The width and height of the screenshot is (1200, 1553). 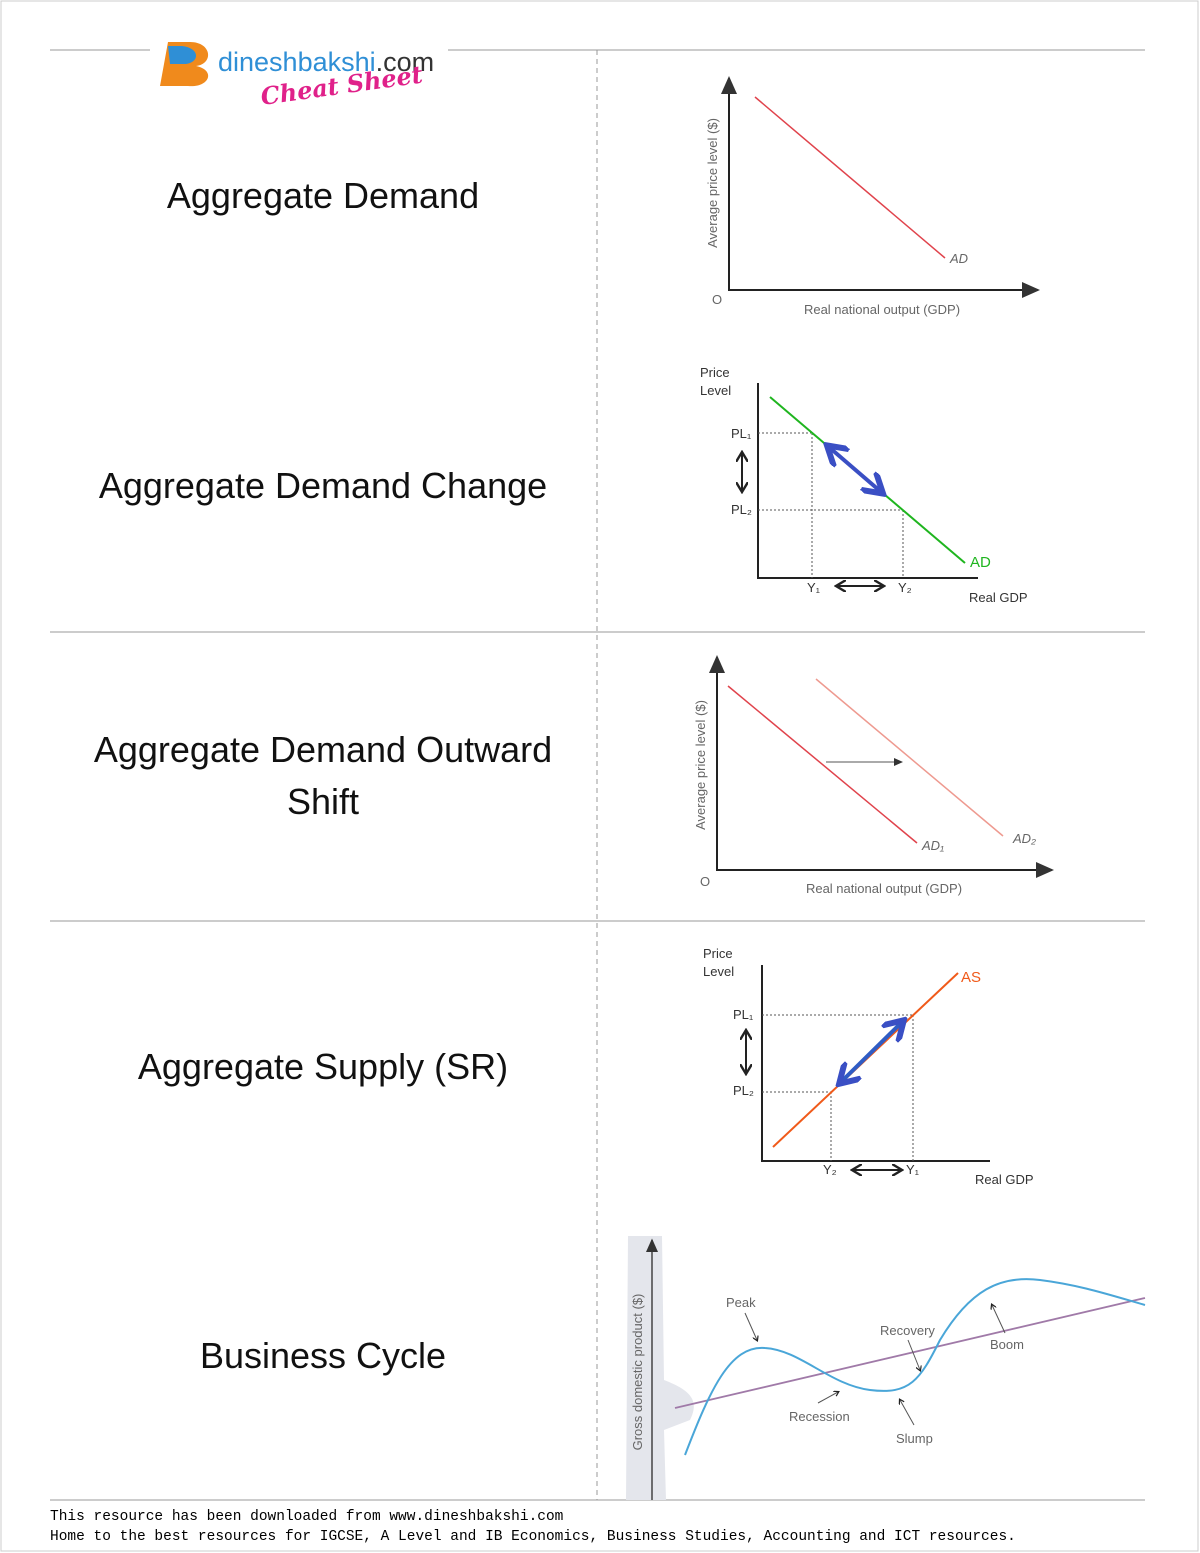 What do you see at coordinates (864, 485) in the screenshot?
I see `diagram: Price Level PL₁ PL₂ Y₁ Y₂ AD Real GDP` at bounding box center [864, 485].